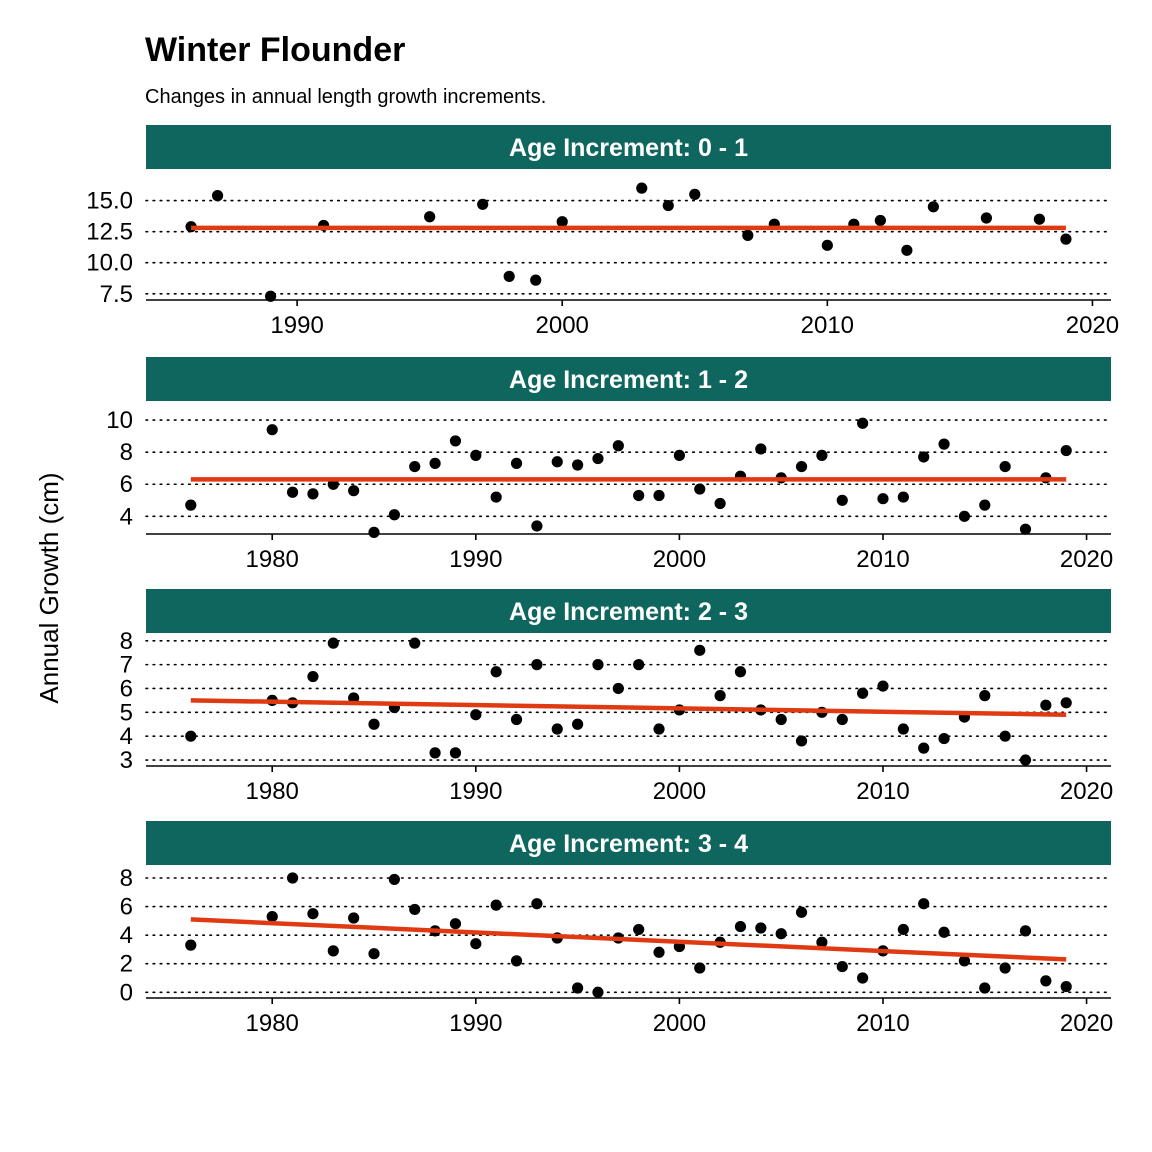  I want to click on y-tick-label: 10.0, so click(109, 263).